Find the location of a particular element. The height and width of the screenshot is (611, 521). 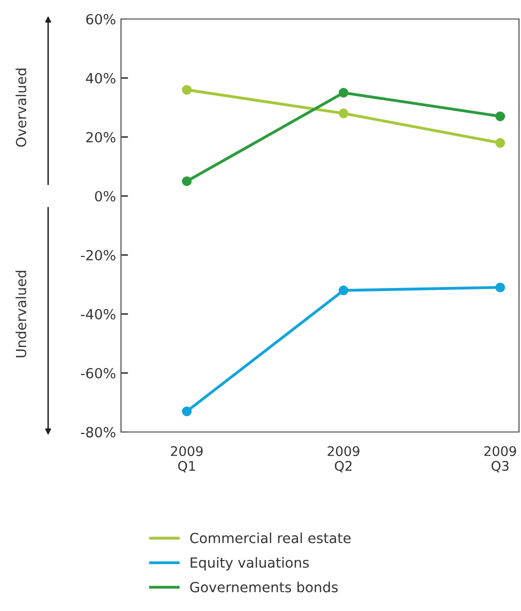

y-tick-label: 20% is located at coordinates (101, 137).